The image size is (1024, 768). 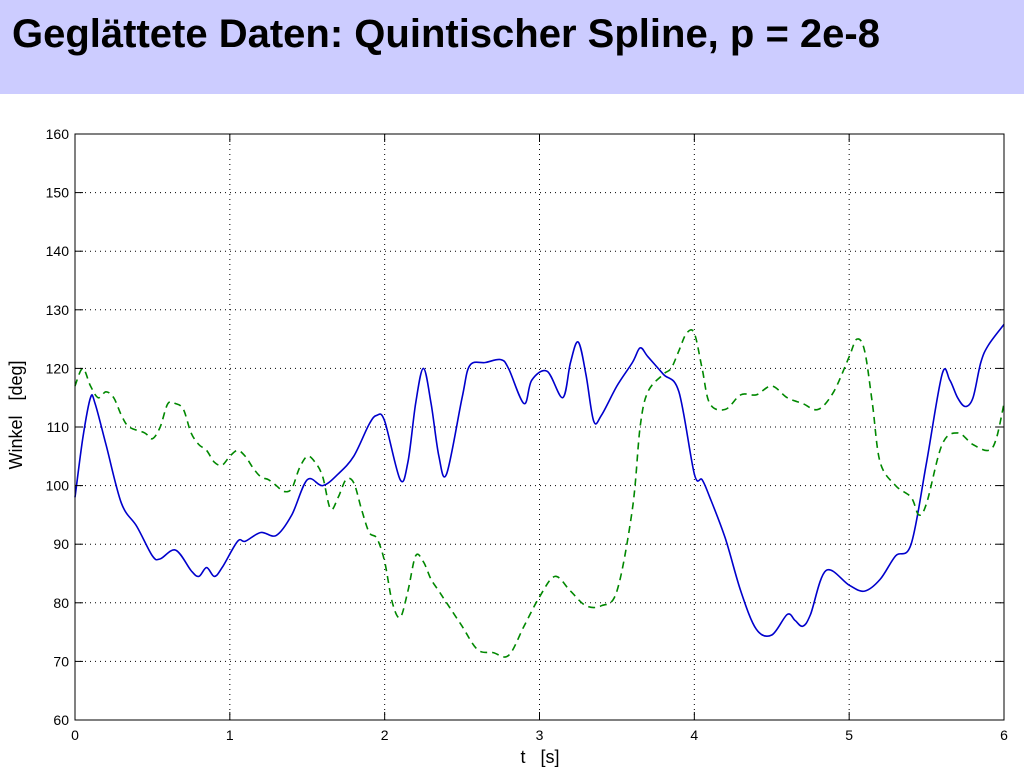 What do you see at coordinates (61, 661) in the screenshot?
I see `y-tick-label: 70` at bounding box center [61, 661].